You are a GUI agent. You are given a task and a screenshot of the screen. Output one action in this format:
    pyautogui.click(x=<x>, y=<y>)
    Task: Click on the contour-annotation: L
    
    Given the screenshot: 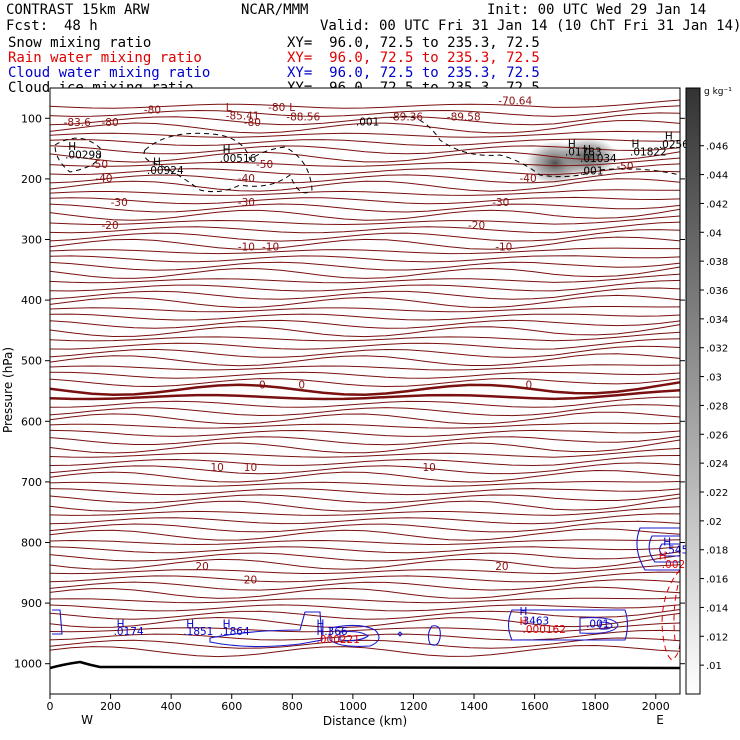 What is the action you would take?
    pyautogui.click(x=229, y=108)
    